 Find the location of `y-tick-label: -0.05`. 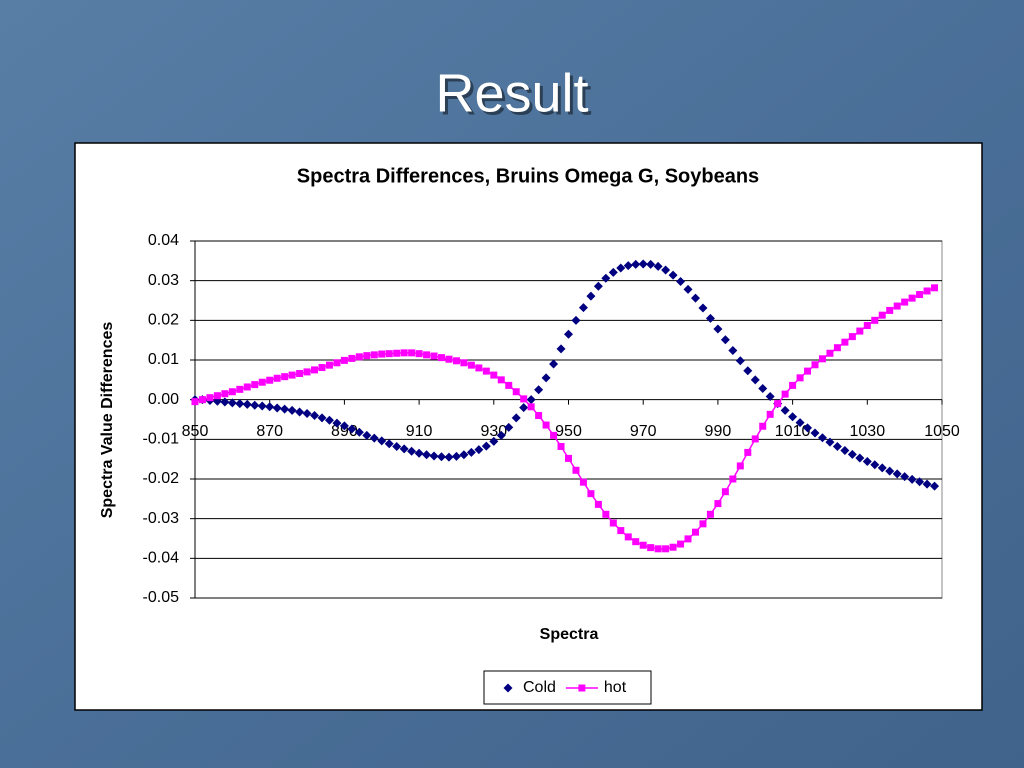

y-tick-label: -0.05 is located at coordinates (161, 597).